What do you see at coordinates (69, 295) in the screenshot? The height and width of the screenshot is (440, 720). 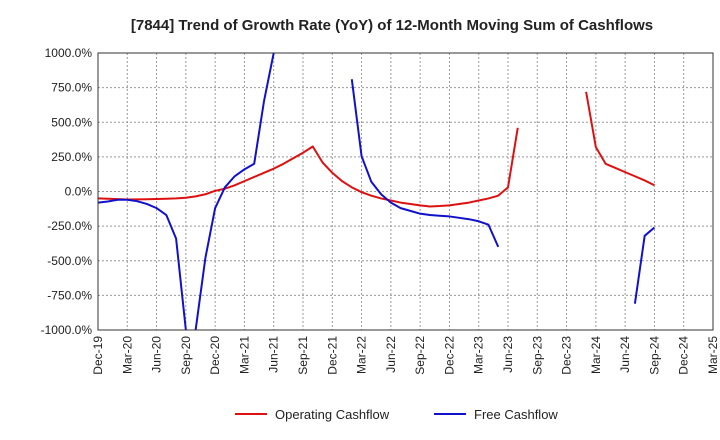 I see `y-tick-label: -750.0%` at bounding box center [69, 295].